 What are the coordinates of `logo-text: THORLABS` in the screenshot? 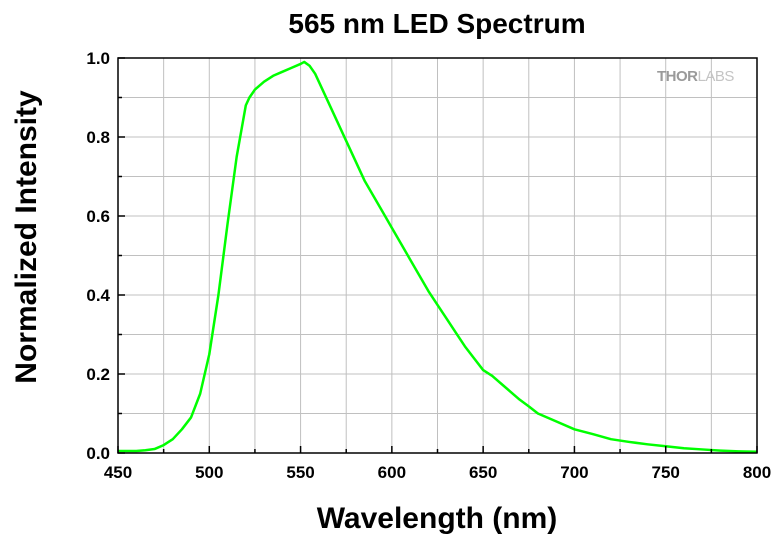 It's located at (695, 76).